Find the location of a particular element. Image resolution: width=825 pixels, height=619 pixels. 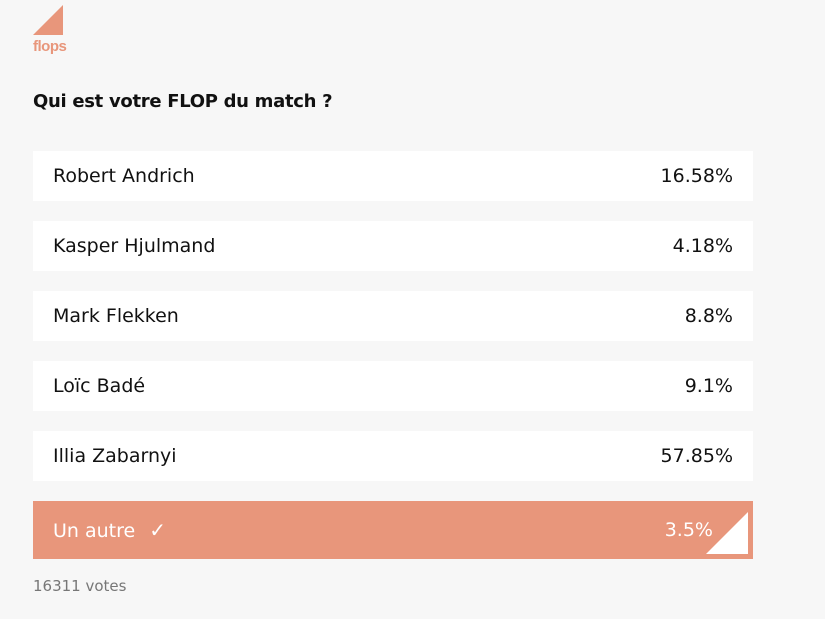

option-name: Robert Andrich is located at coordinates (124, 176).